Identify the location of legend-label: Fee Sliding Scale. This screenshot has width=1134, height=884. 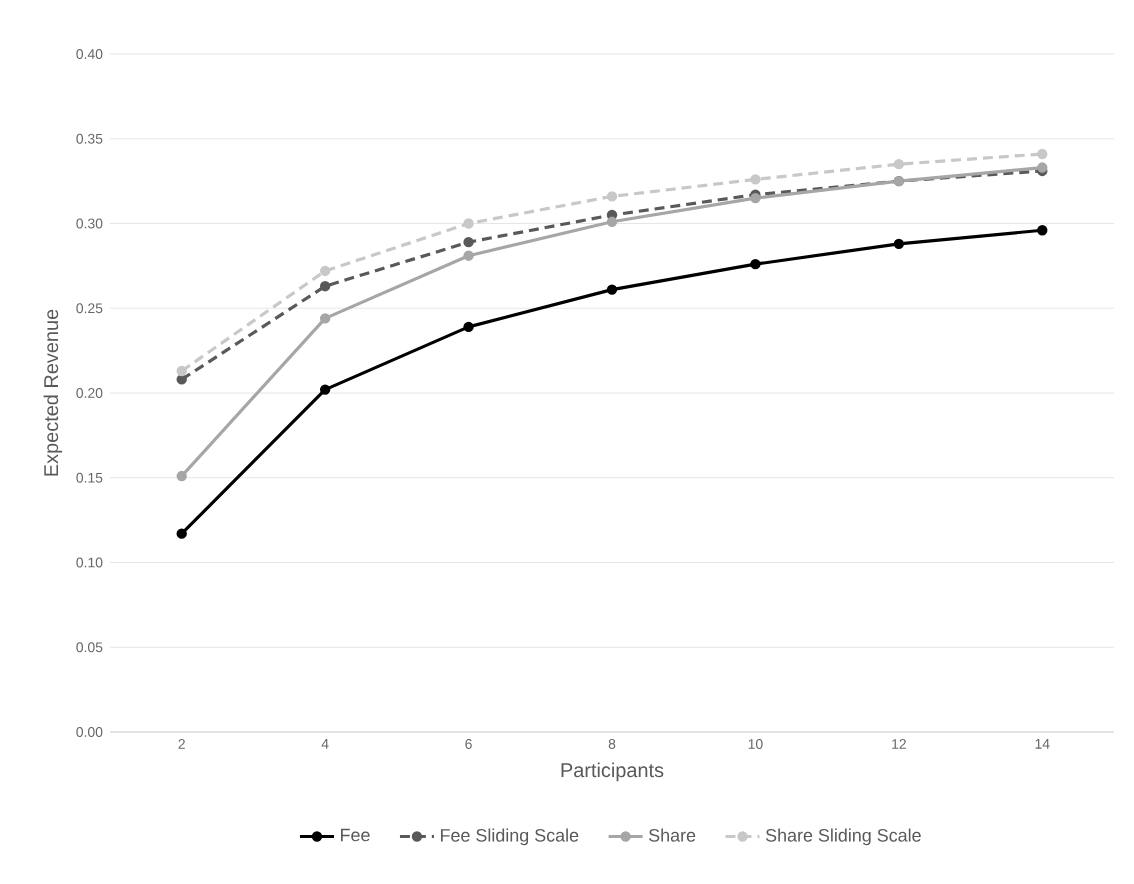
(510, 837).